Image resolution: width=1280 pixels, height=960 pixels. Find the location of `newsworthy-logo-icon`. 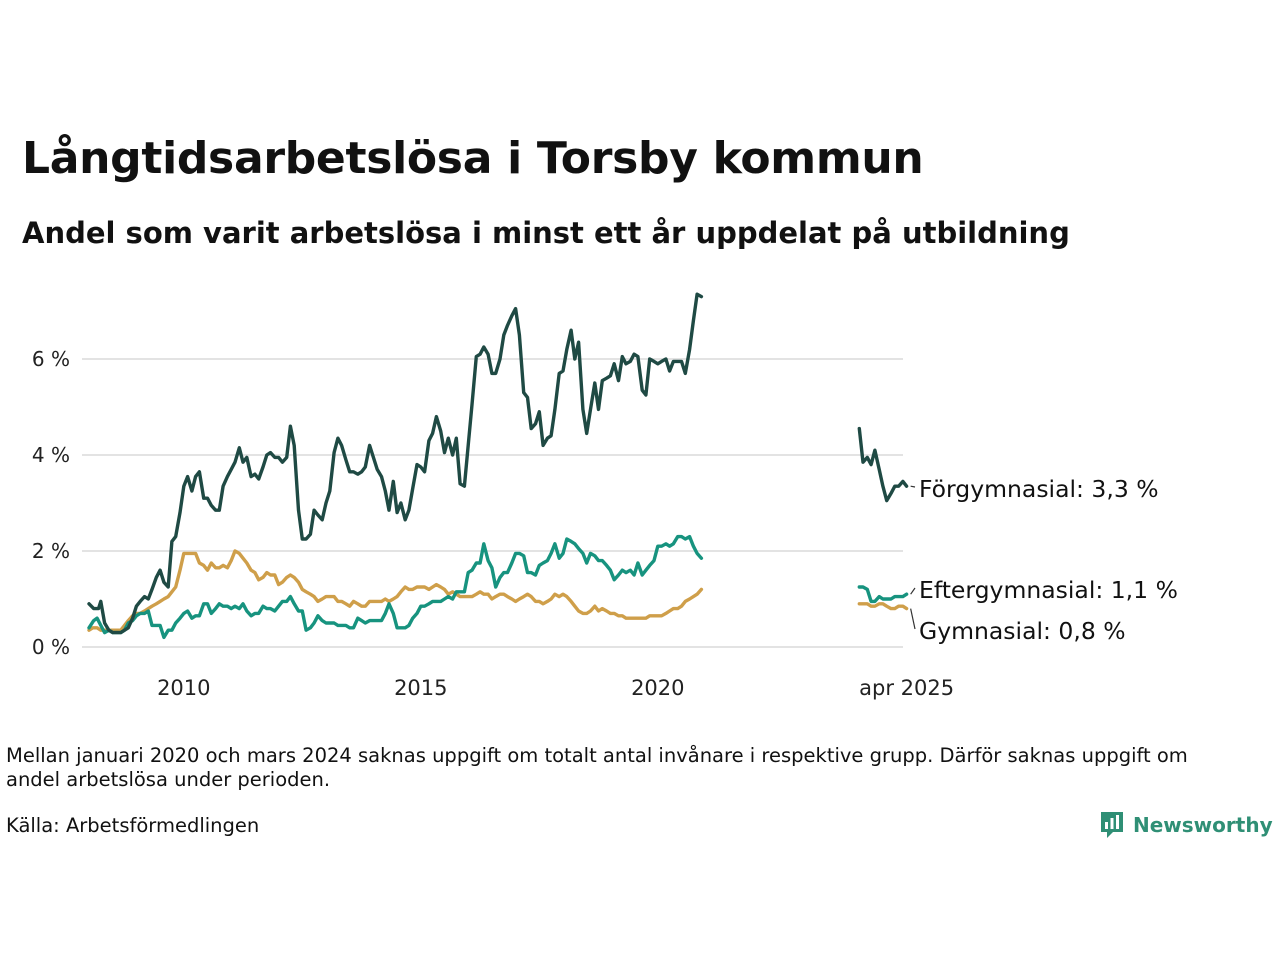

newsworthy-logo-icon is located at coordinates (1112, 825).